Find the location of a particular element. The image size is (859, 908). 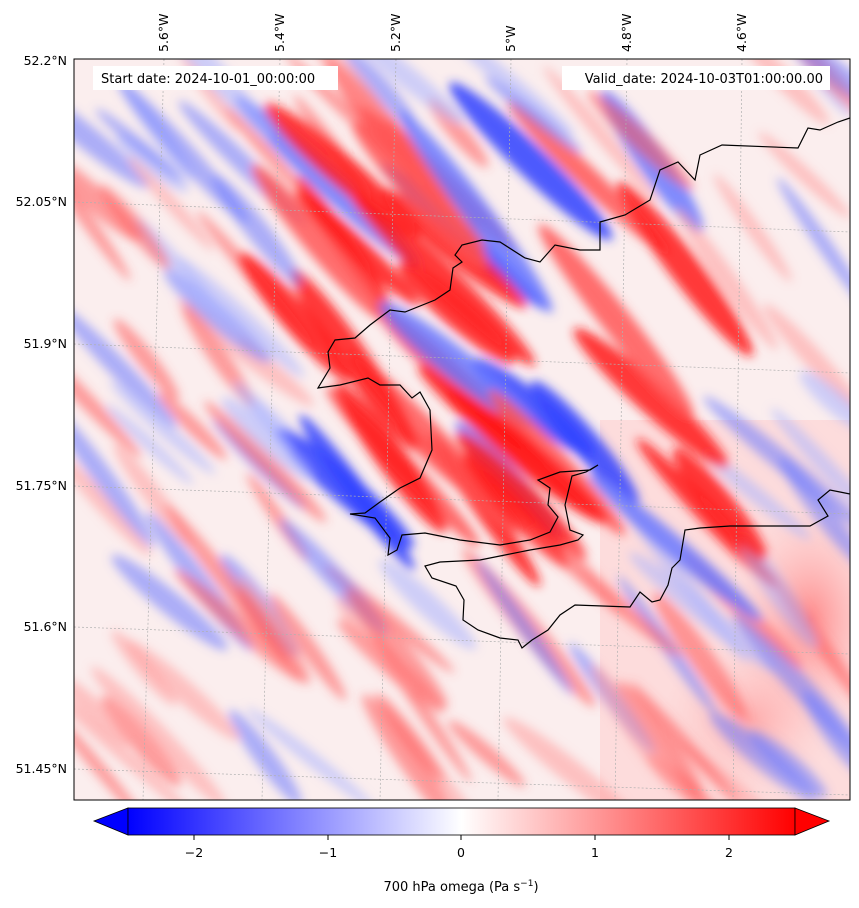

lon-label: 4.8°W is located at coordinates (626, 33).